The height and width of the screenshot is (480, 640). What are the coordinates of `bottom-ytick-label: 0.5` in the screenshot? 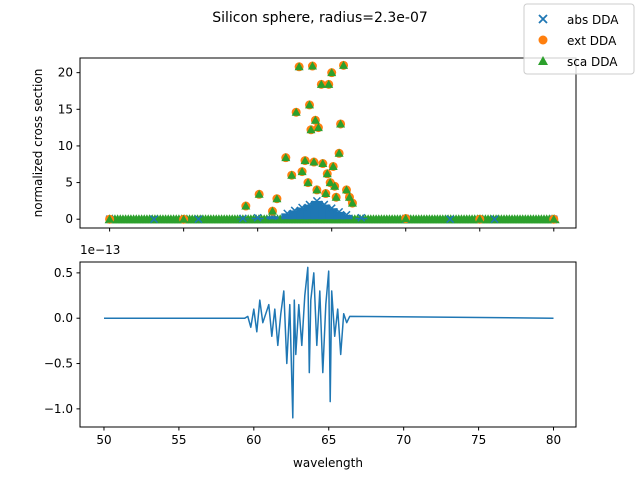 It's located at (63, 273).